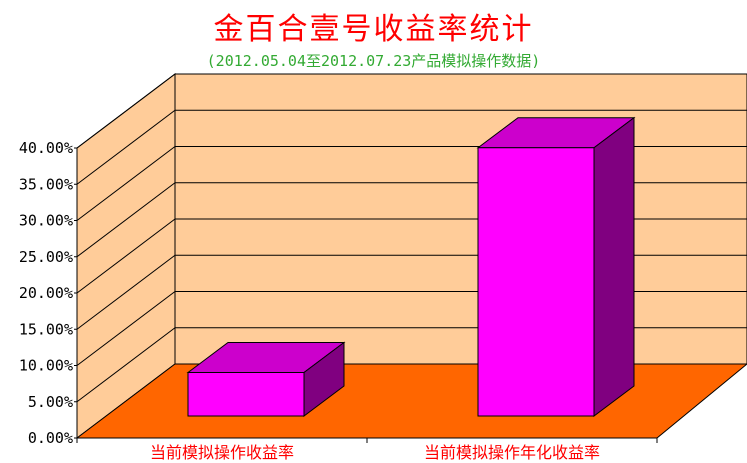 The height and width of the screenshot is (463, 747). What do you see at coordinates (50, 438) in the screenshot?
I see `y-tick-label: 0.00%` at bounding box center [50, 438].